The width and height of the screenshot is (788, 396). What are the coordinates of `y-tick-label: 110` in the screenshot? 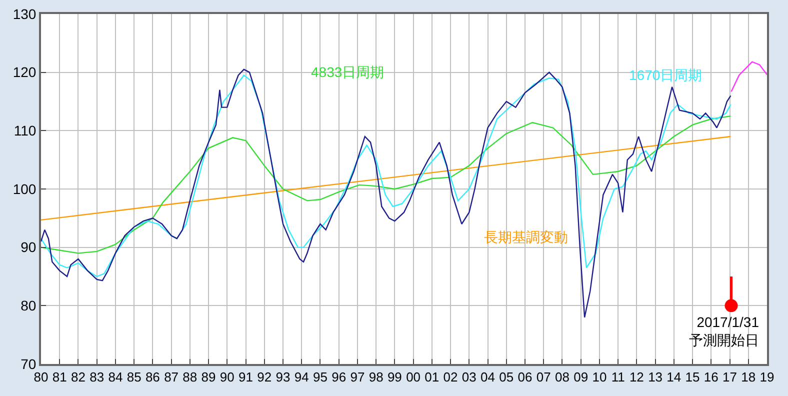 It's located at (25, 130).